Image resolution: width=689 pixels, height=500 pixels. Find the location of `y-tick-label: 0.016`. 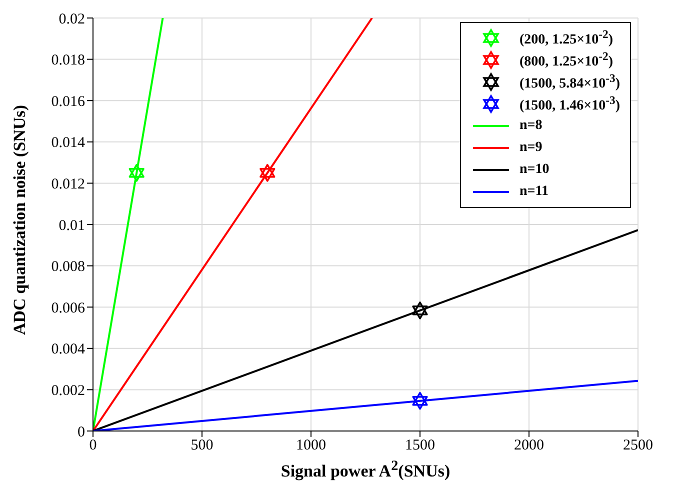

y-tick-label: 0.016 is located at coordinates (68, 102).